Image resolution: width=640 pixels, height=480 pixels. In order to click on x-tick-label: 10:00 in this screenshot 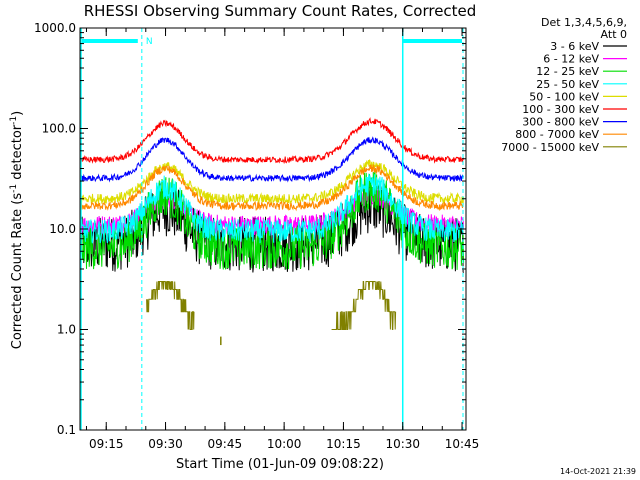, I will do `click(284, 444)`.